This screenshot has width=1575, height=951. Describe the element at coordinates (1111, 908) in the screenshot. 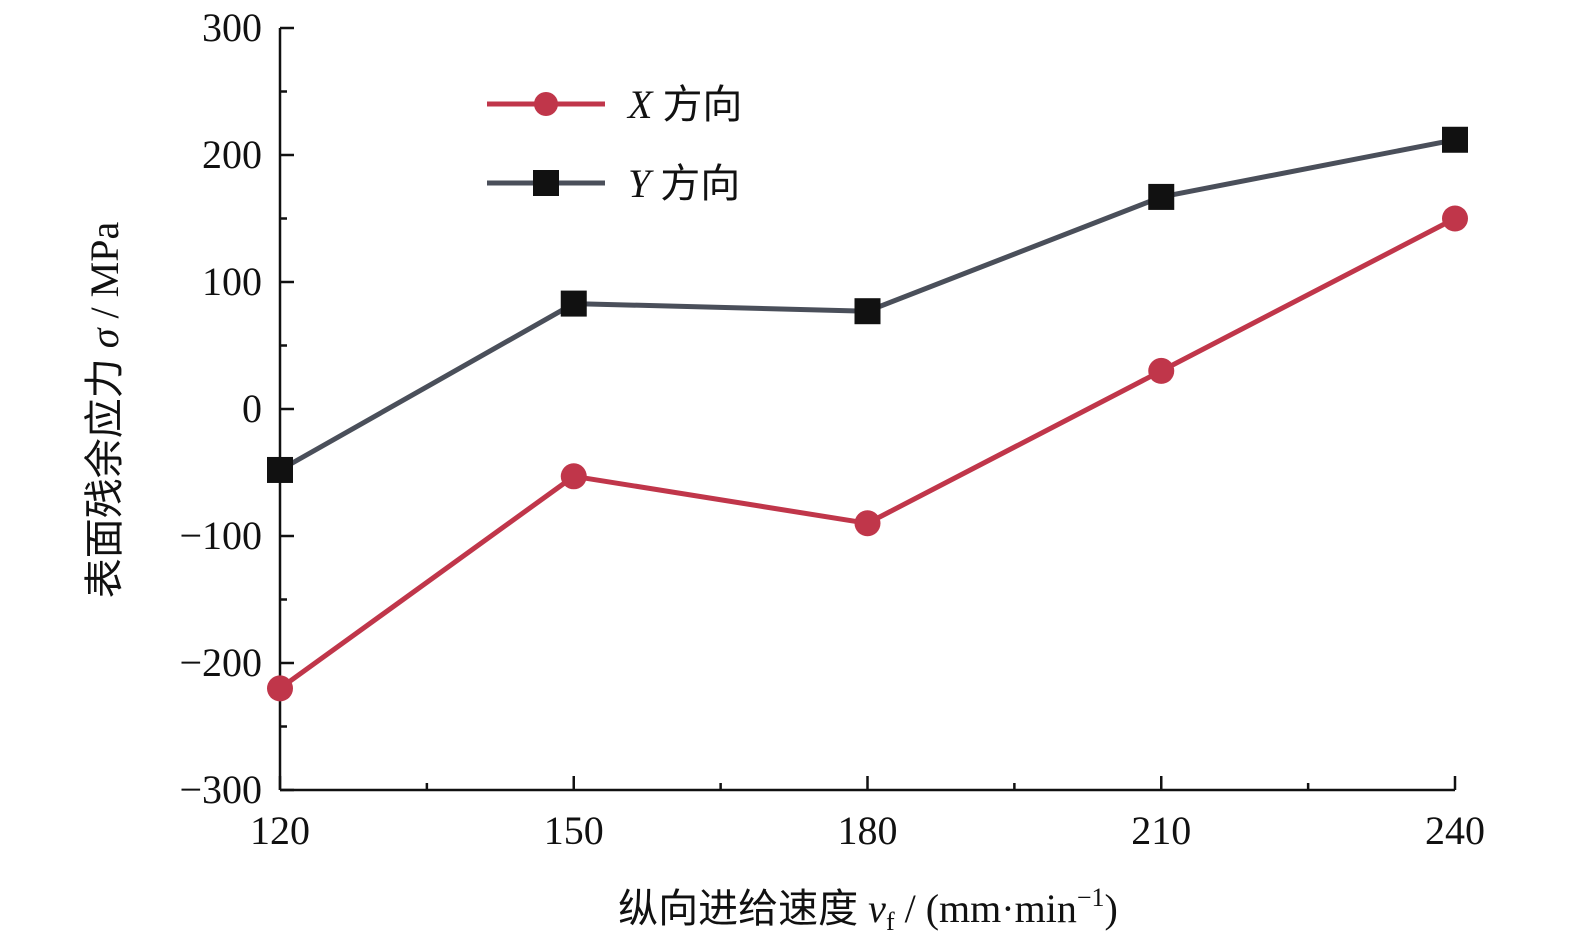

I see `x-axis-title-unit-close: )` at that location.